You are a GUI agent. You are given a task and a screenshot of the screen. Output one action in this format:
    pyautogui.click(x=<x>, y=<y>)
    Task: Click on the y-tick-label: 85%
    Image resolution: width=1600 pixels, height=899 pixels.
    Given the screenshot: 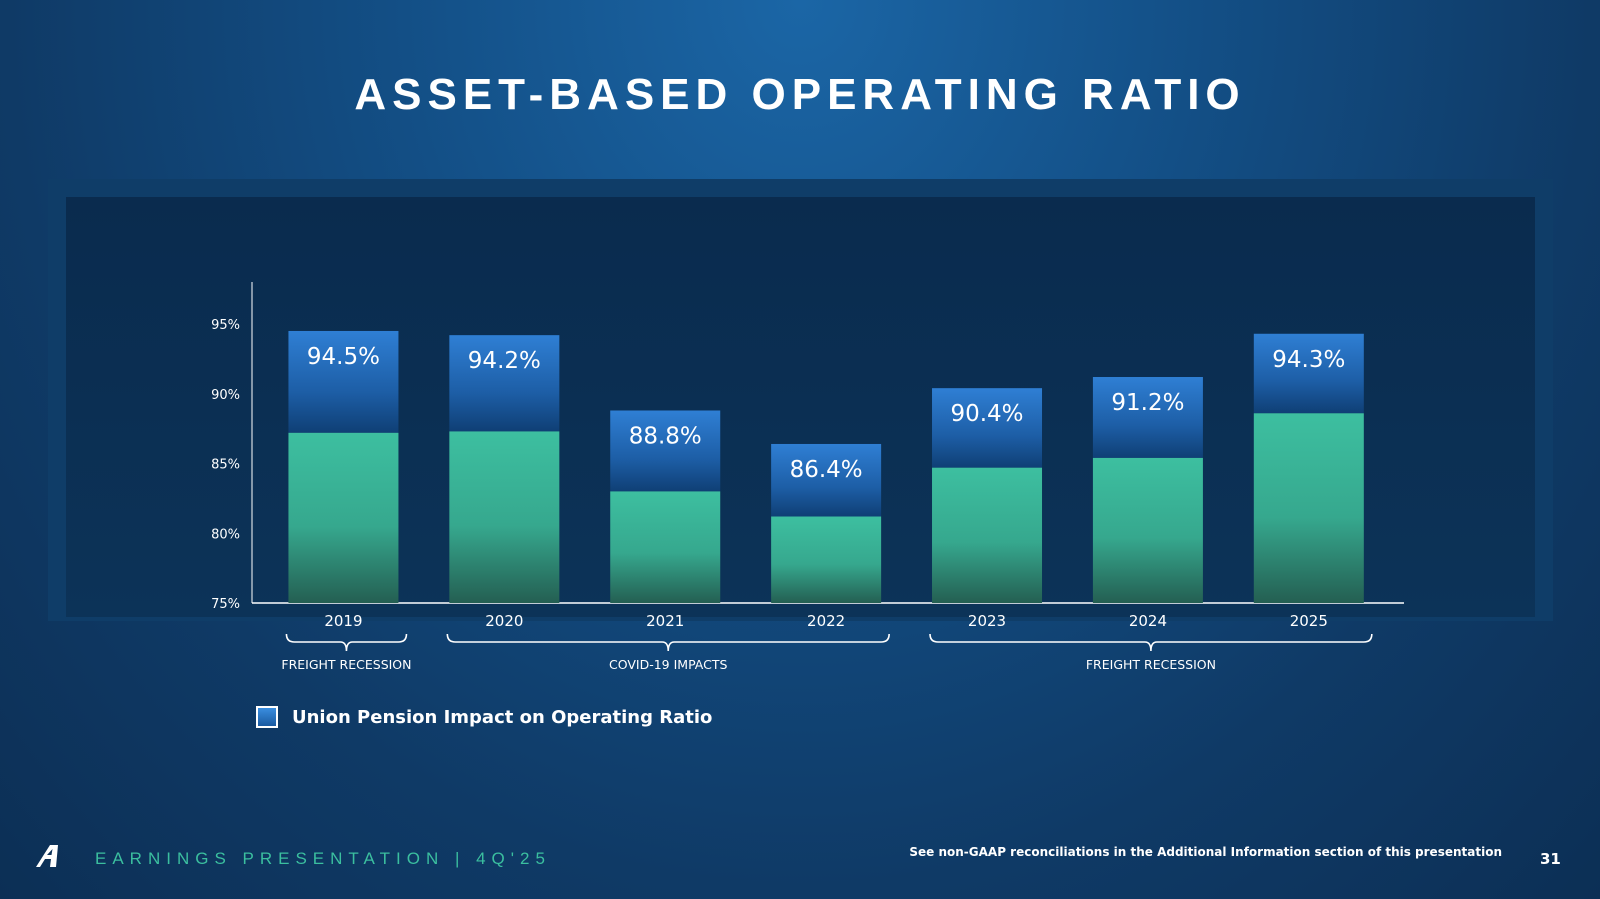 What is the action you would take?
    pyautogui.click(x=225, y=465)
    